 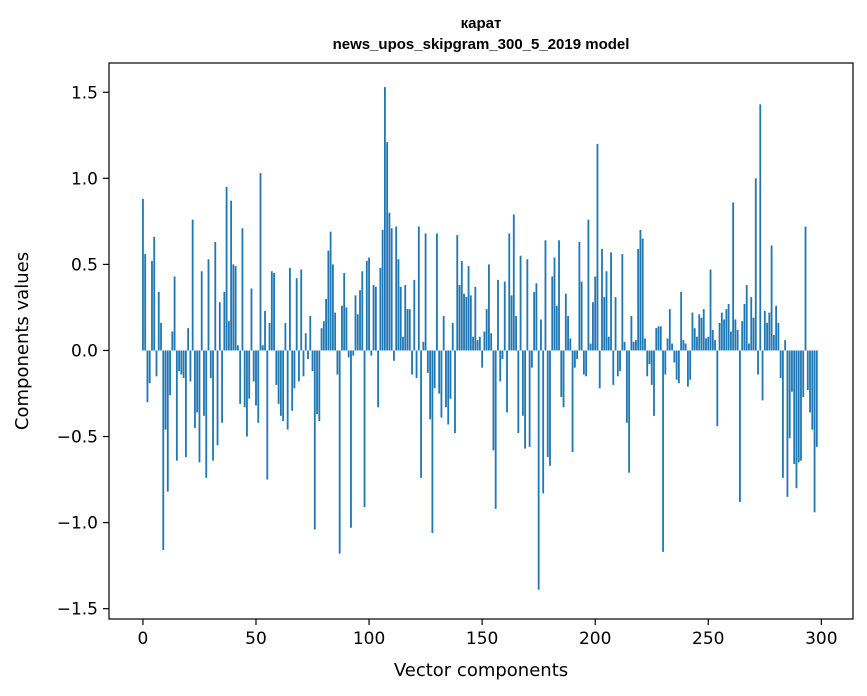 I want to click on x-tick-label: 100, so click(x=369, y=639).